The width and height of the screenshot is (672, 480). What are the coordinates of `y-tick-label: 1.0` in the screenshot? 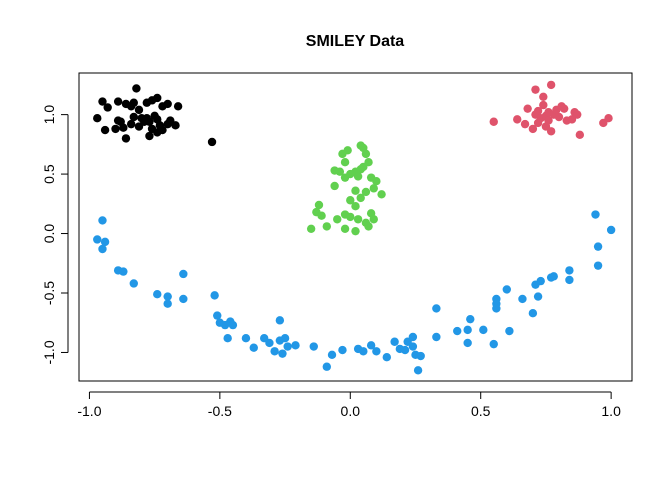 It's located at (49, 115).